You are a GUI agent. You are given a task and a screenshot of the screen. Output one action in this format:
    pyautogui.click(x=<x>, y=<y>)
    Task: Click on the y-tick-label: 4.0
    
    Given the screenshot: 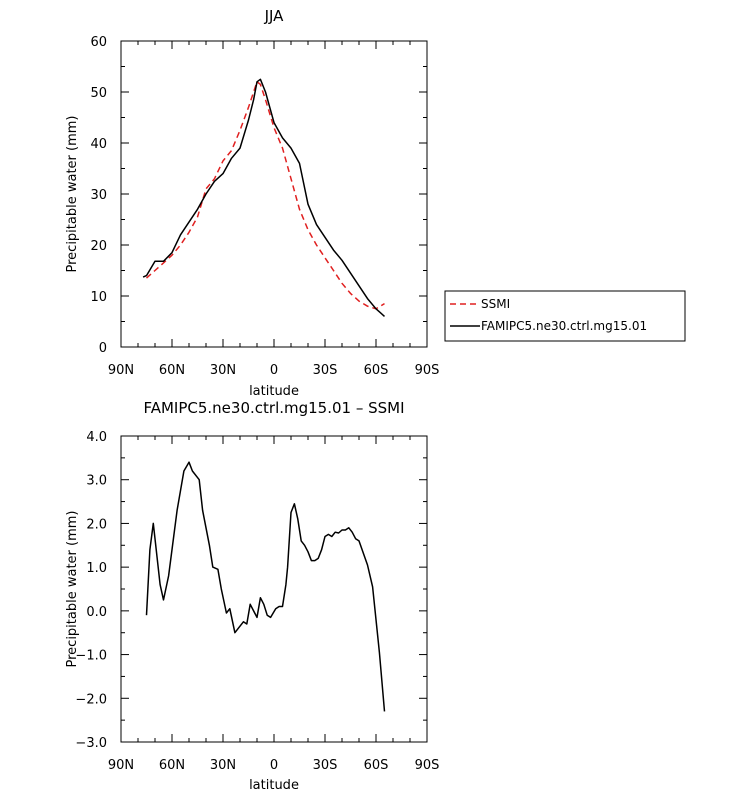 What is the action you would take?
    pyautogui.click(x=96, y=437)
    